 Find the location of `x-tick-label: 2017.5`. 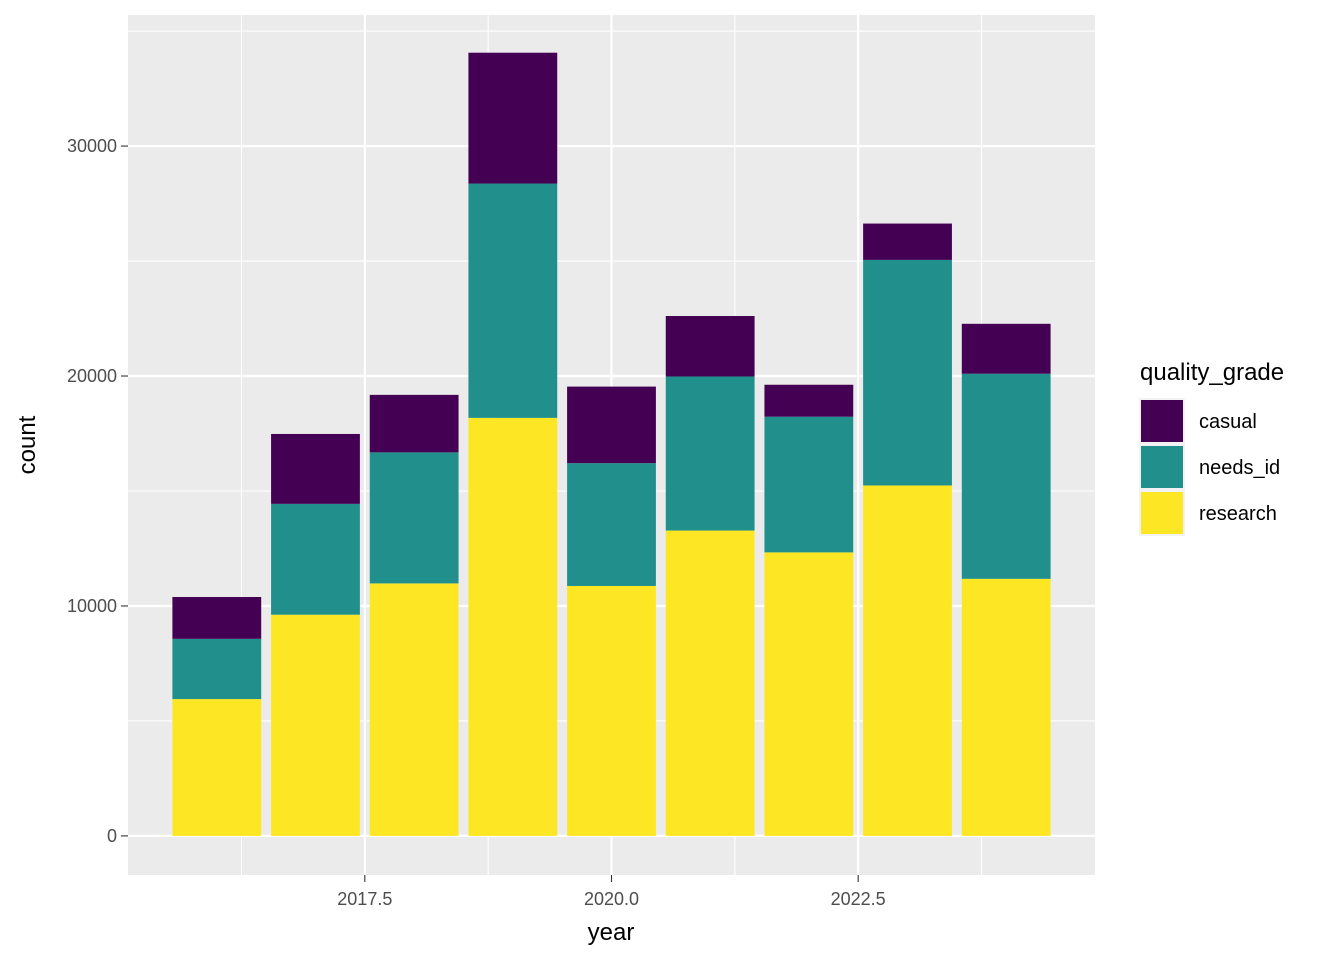

x-tick-label: 2017.5 is located at coordinates (364, 899).